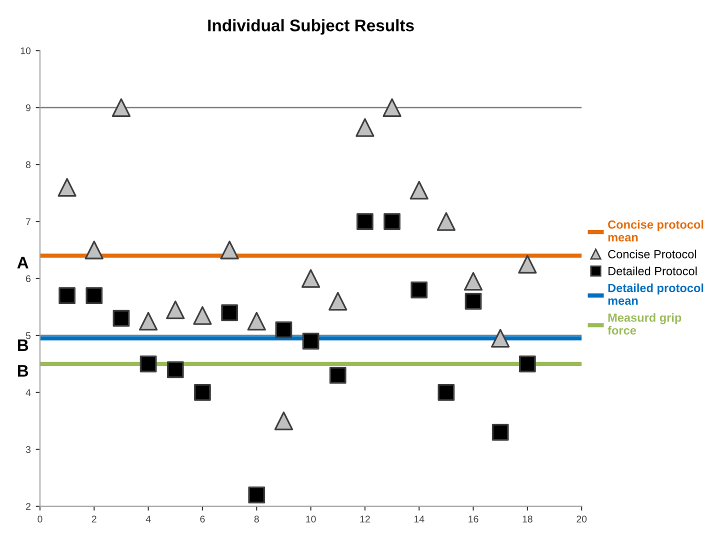 The height and width of the screenshot is (533, 727). Describe the element at coordinates (311, 27) in the screenshot. I see `chart-title: Individual Subject Results` at that location.